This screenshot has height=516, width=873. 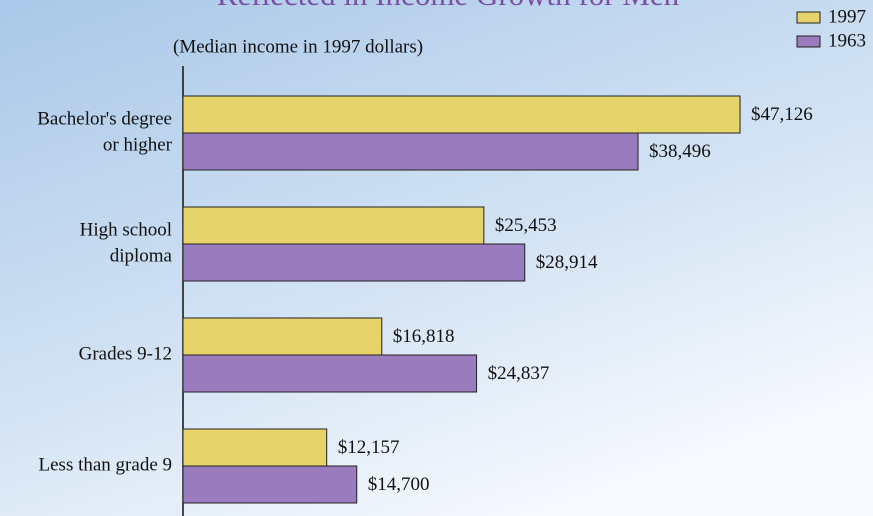 What do you see at coordinates (680, 151) in the screenshot?
I see `value-label: $38,496` at bounding box center [680, 151].